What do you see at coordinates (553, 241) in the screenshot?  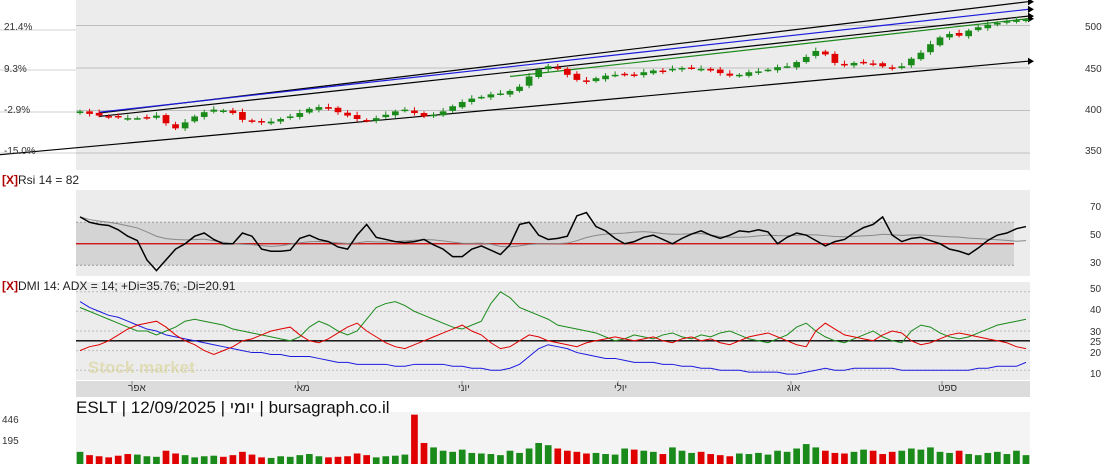 I see `rsi-line` at bounding box center [553, 241].